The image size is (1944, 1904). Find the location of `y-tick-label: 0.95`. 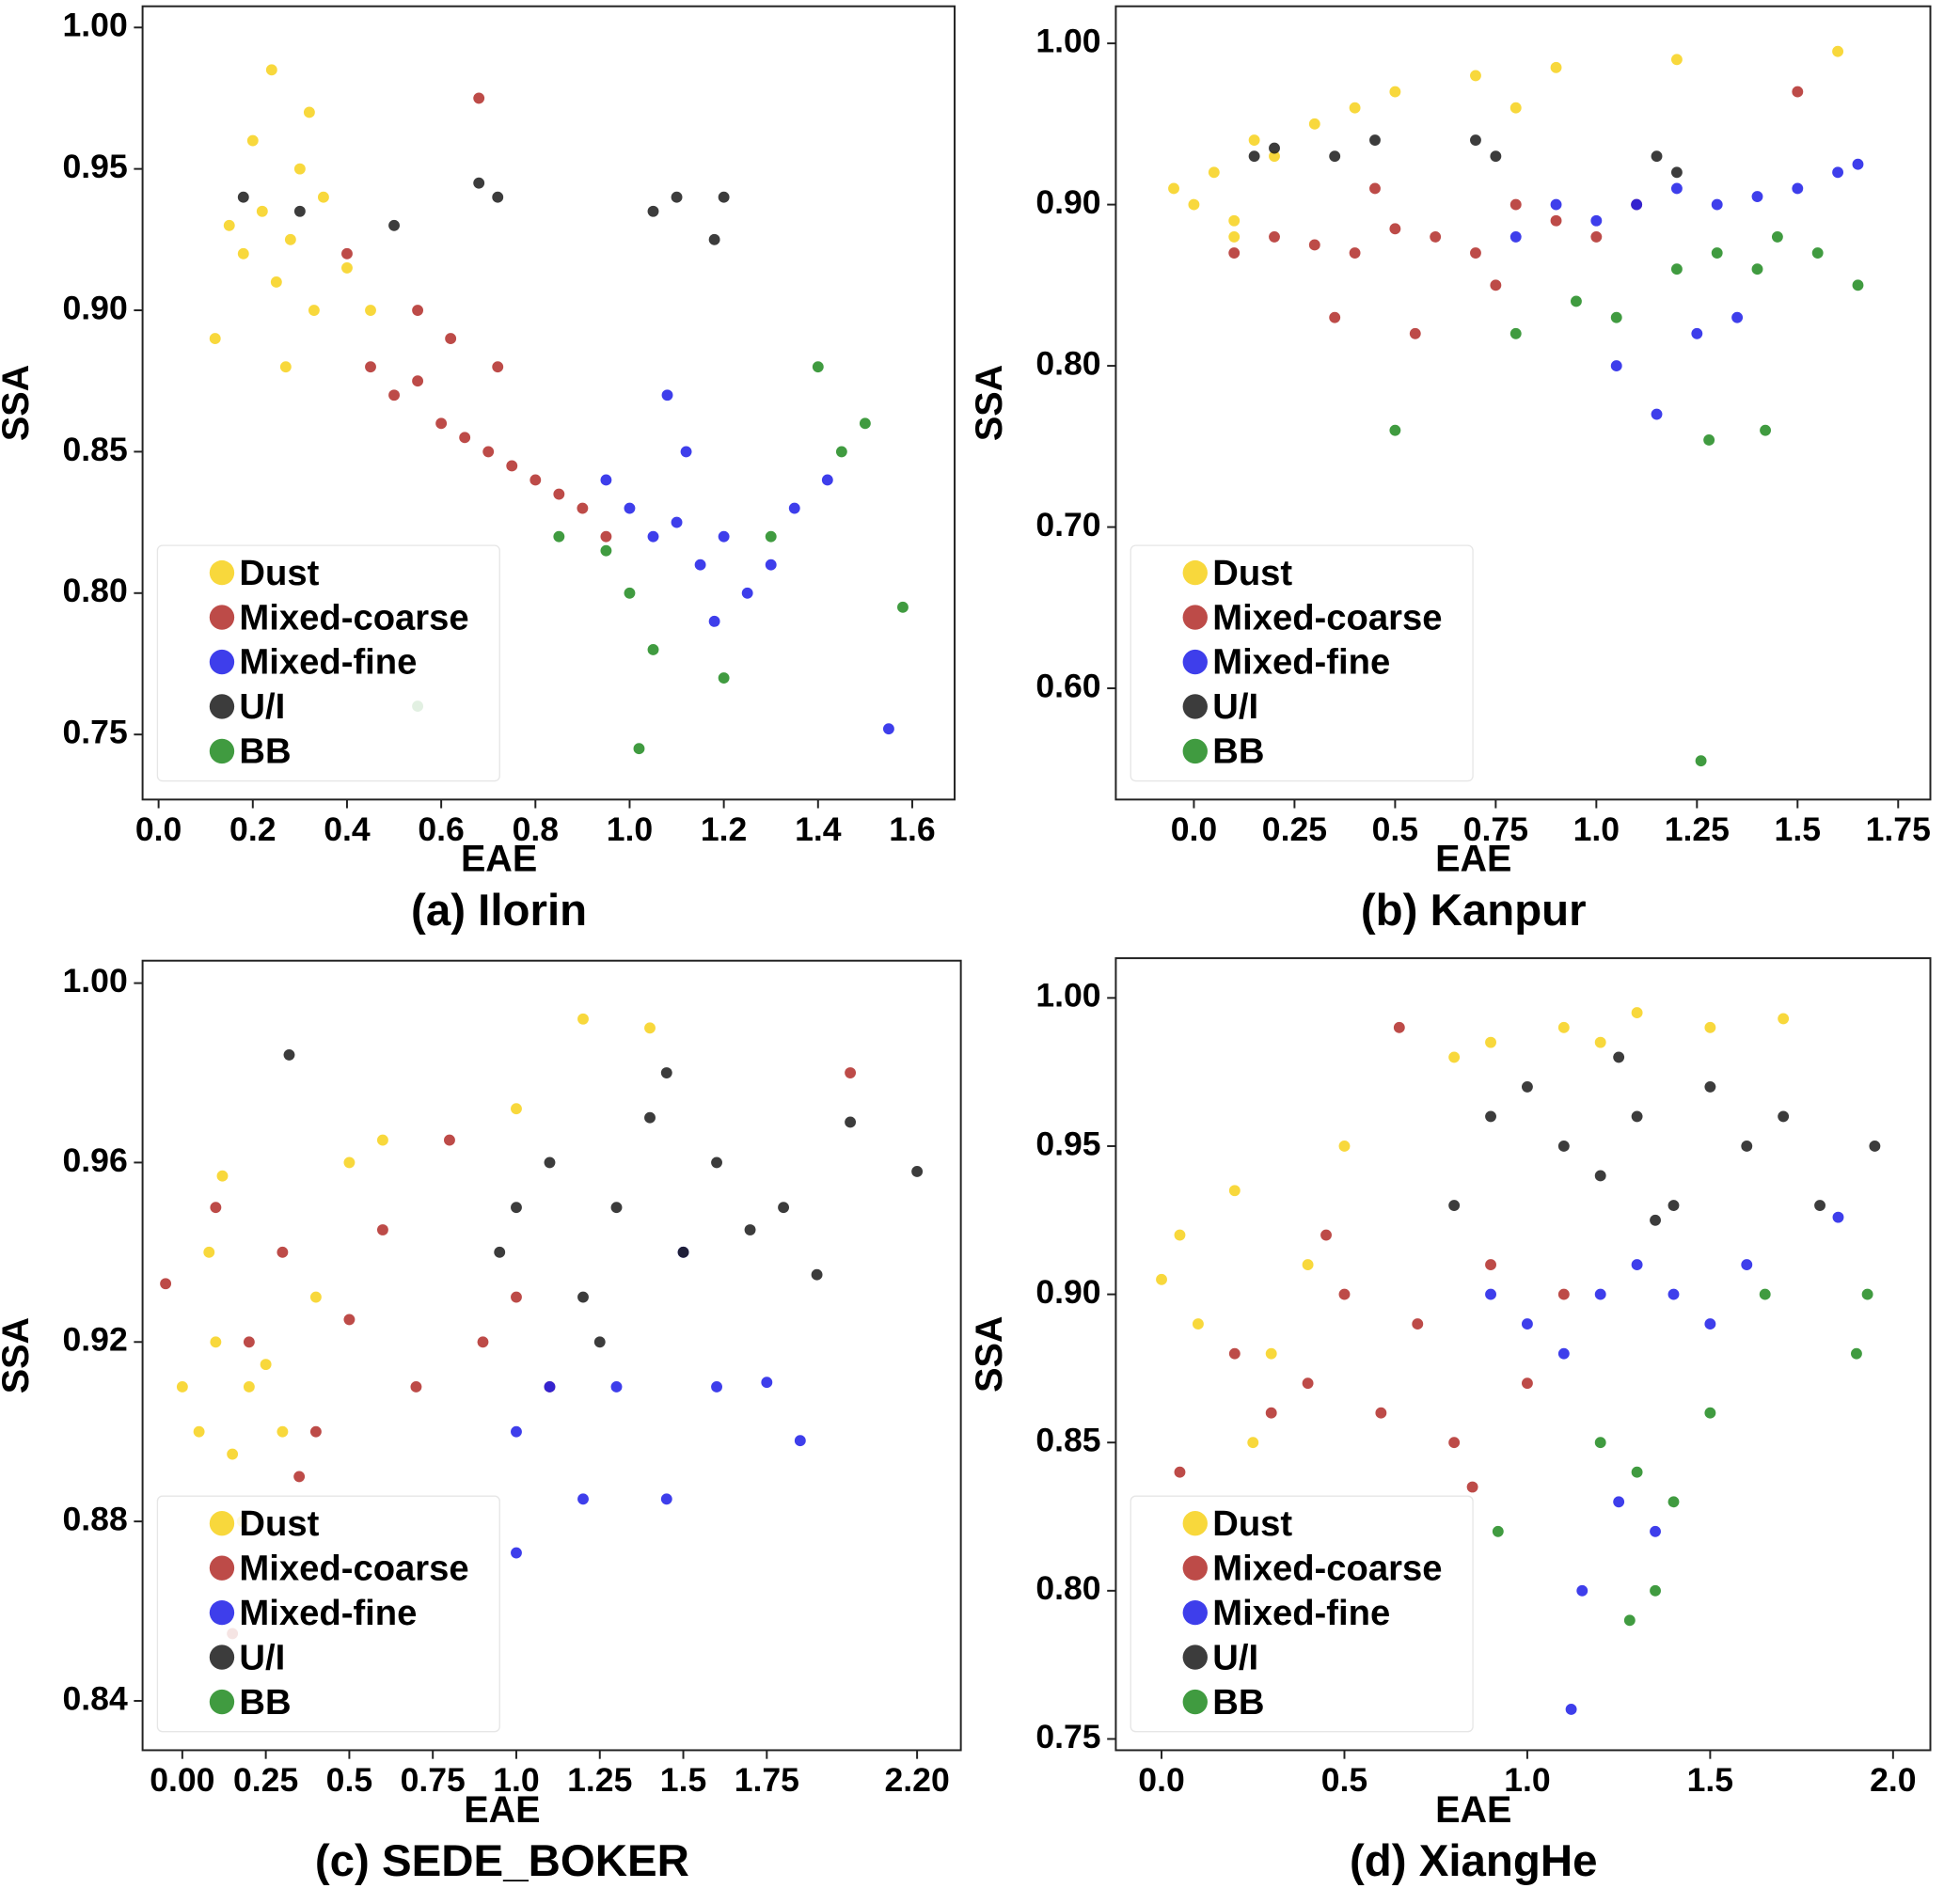

y-tick-label: 0.95 is located at coordinates (1067, 1143).